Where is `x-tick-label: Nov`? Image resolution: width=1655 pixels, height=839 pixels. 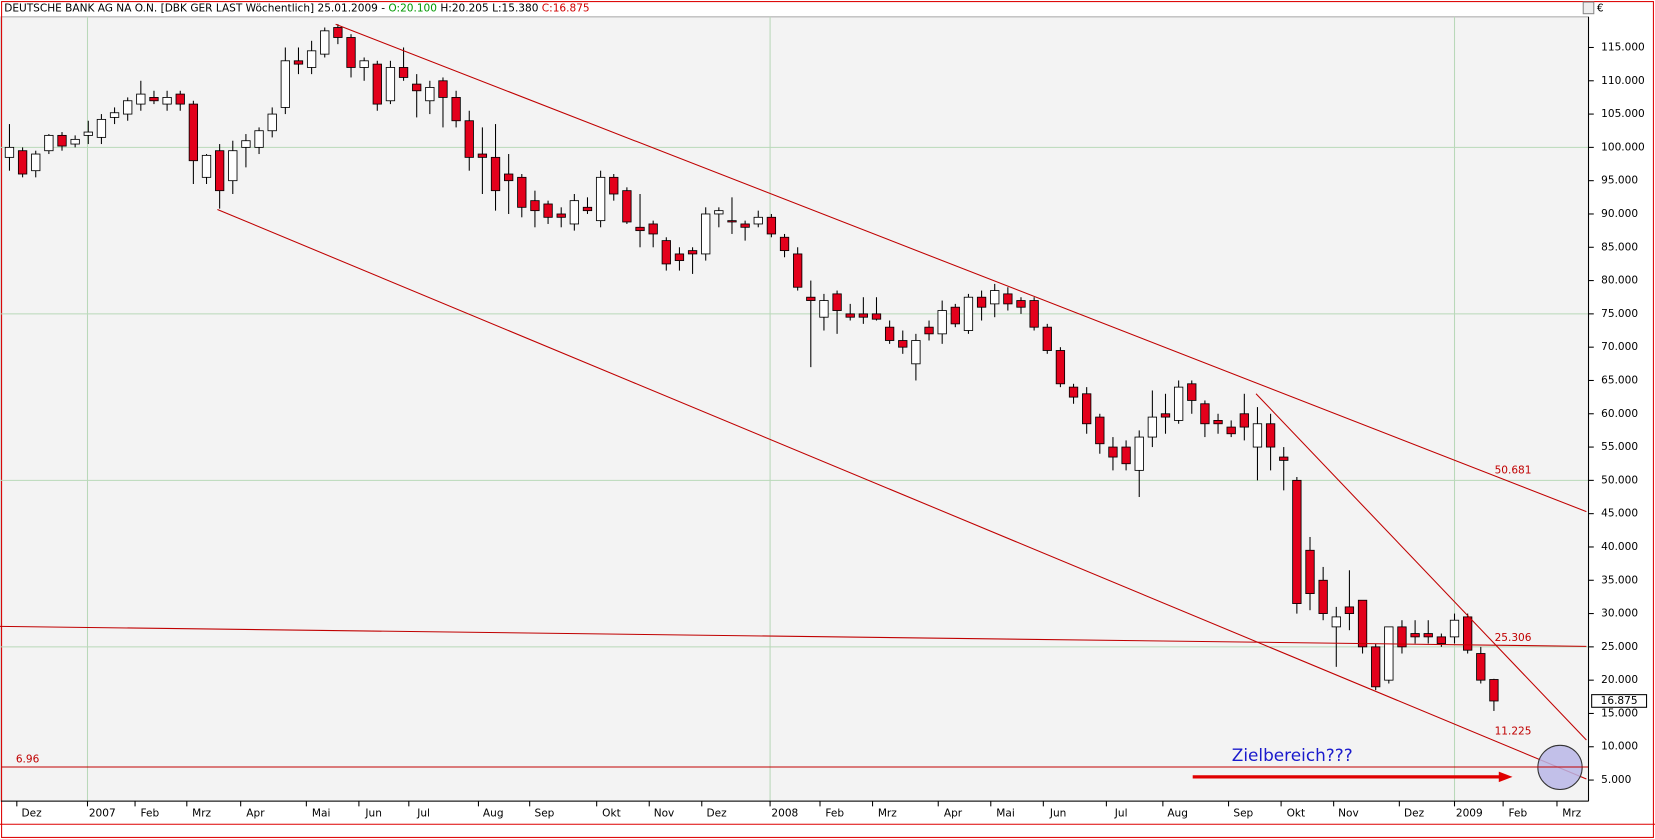 x-tick-label: Nov is located at coordinates (664, 814).